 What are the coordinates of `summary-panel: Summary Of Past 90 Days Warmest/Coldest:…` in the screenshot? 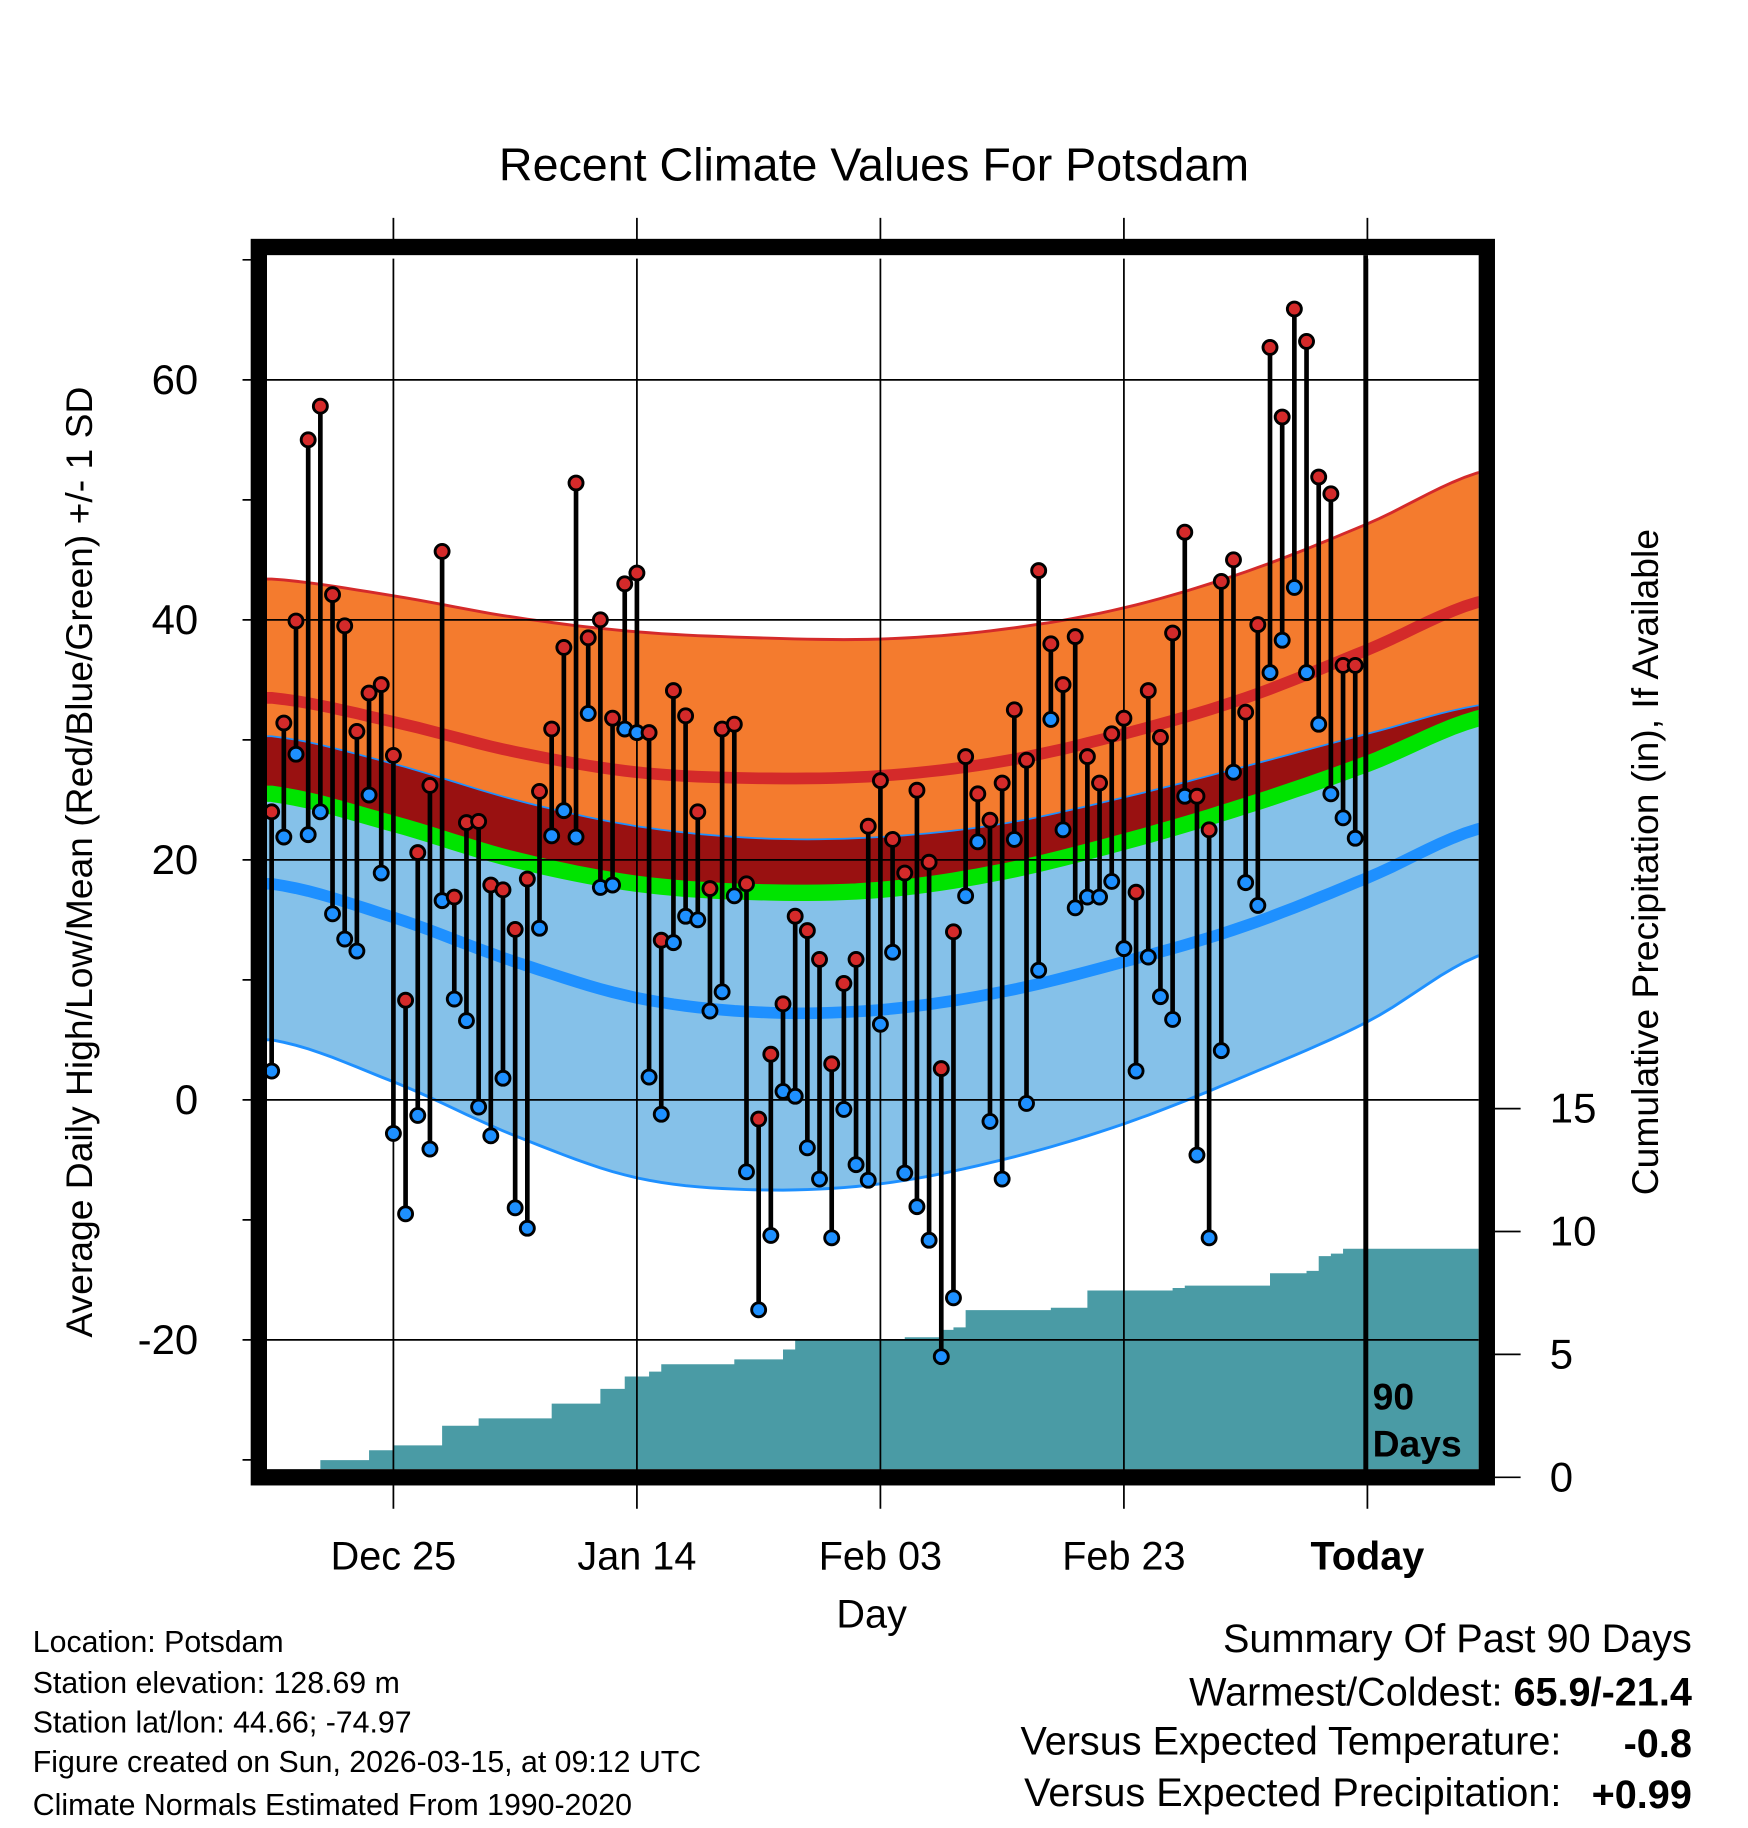 It's located at (1355, 1717).